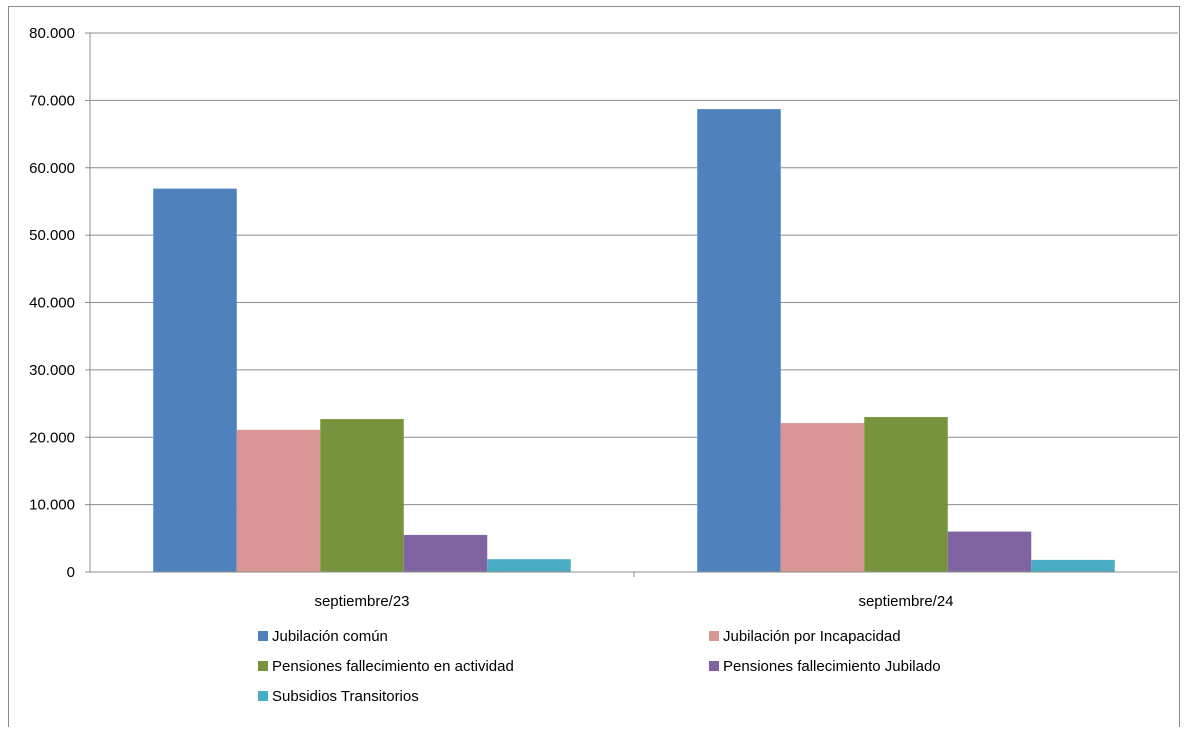 This screenshot has height=731, width=1184. What do you see at coordinates (52, 505) in the screenshot?
I see `y-tick-label: 10.000` at bounding box center [52, 505].